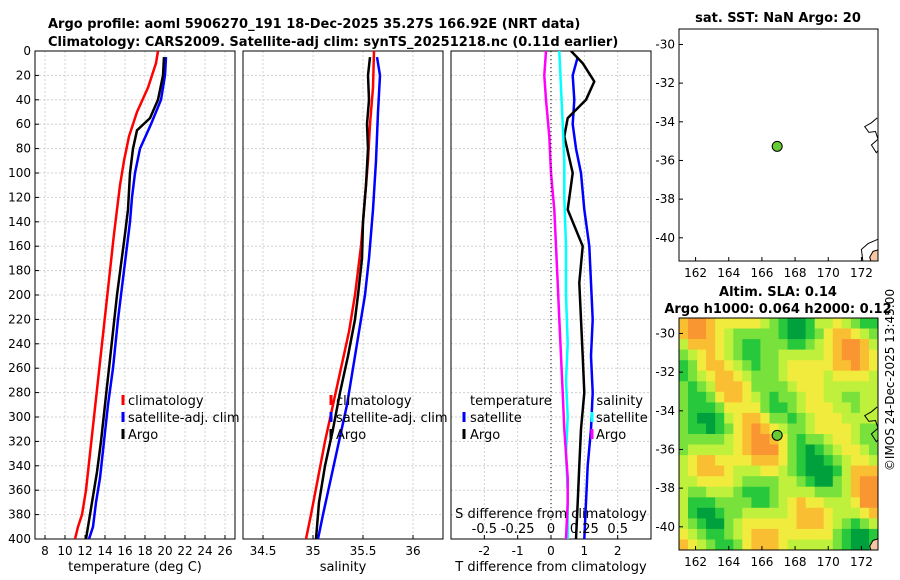  What do you see at coordinates (617, 529) in the screenshot?
I see `top-tick-label: 0.5` at bounding box center [617, 529].